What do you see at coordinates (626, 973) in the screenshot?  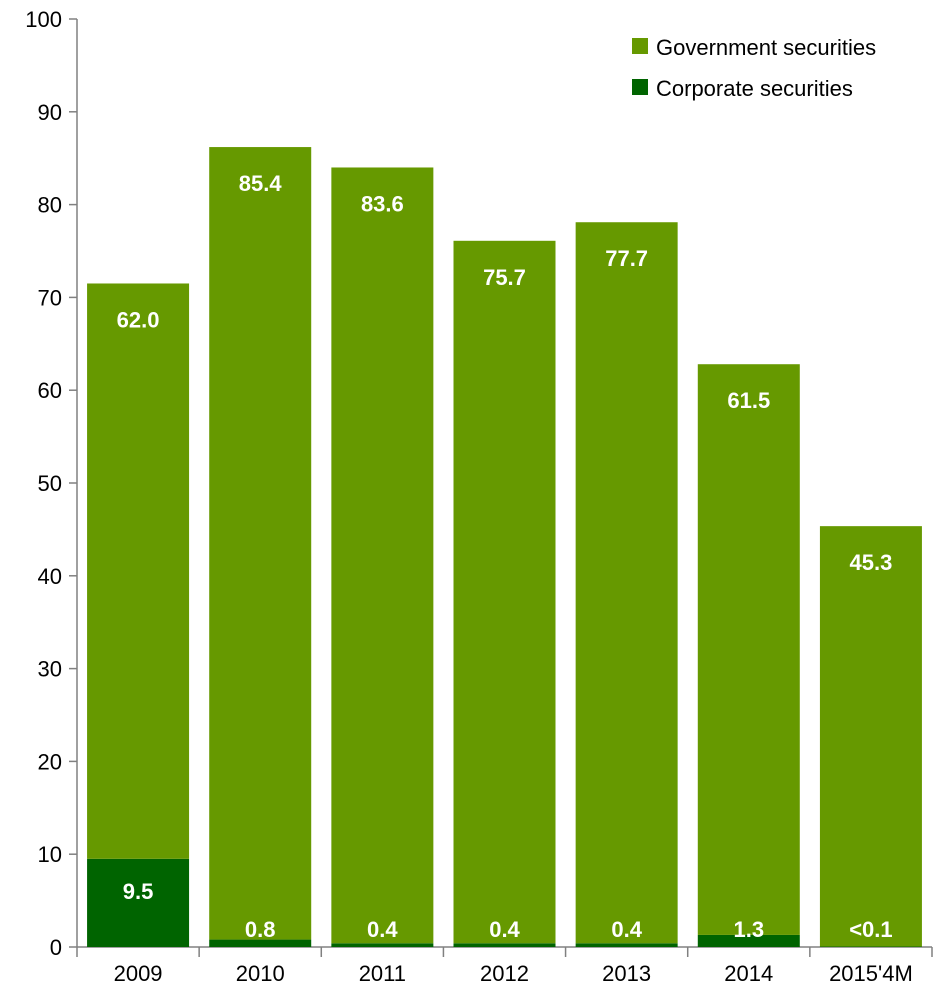 I see `x-tick-label: 2013` at bounding box center [626, 973].